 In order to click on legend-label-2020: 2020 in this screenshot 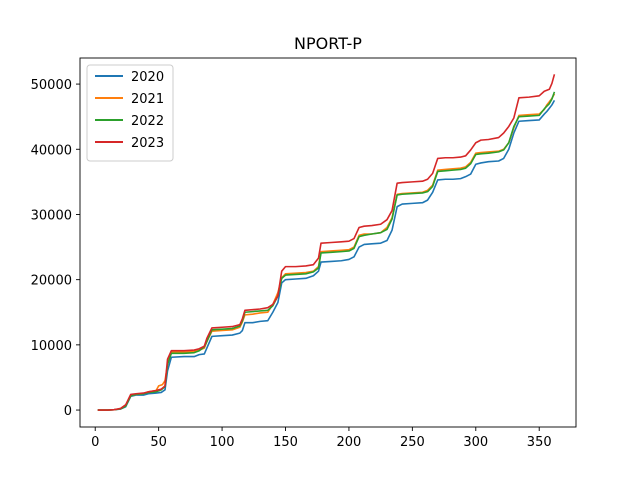, I will do `click(147, 77)`.